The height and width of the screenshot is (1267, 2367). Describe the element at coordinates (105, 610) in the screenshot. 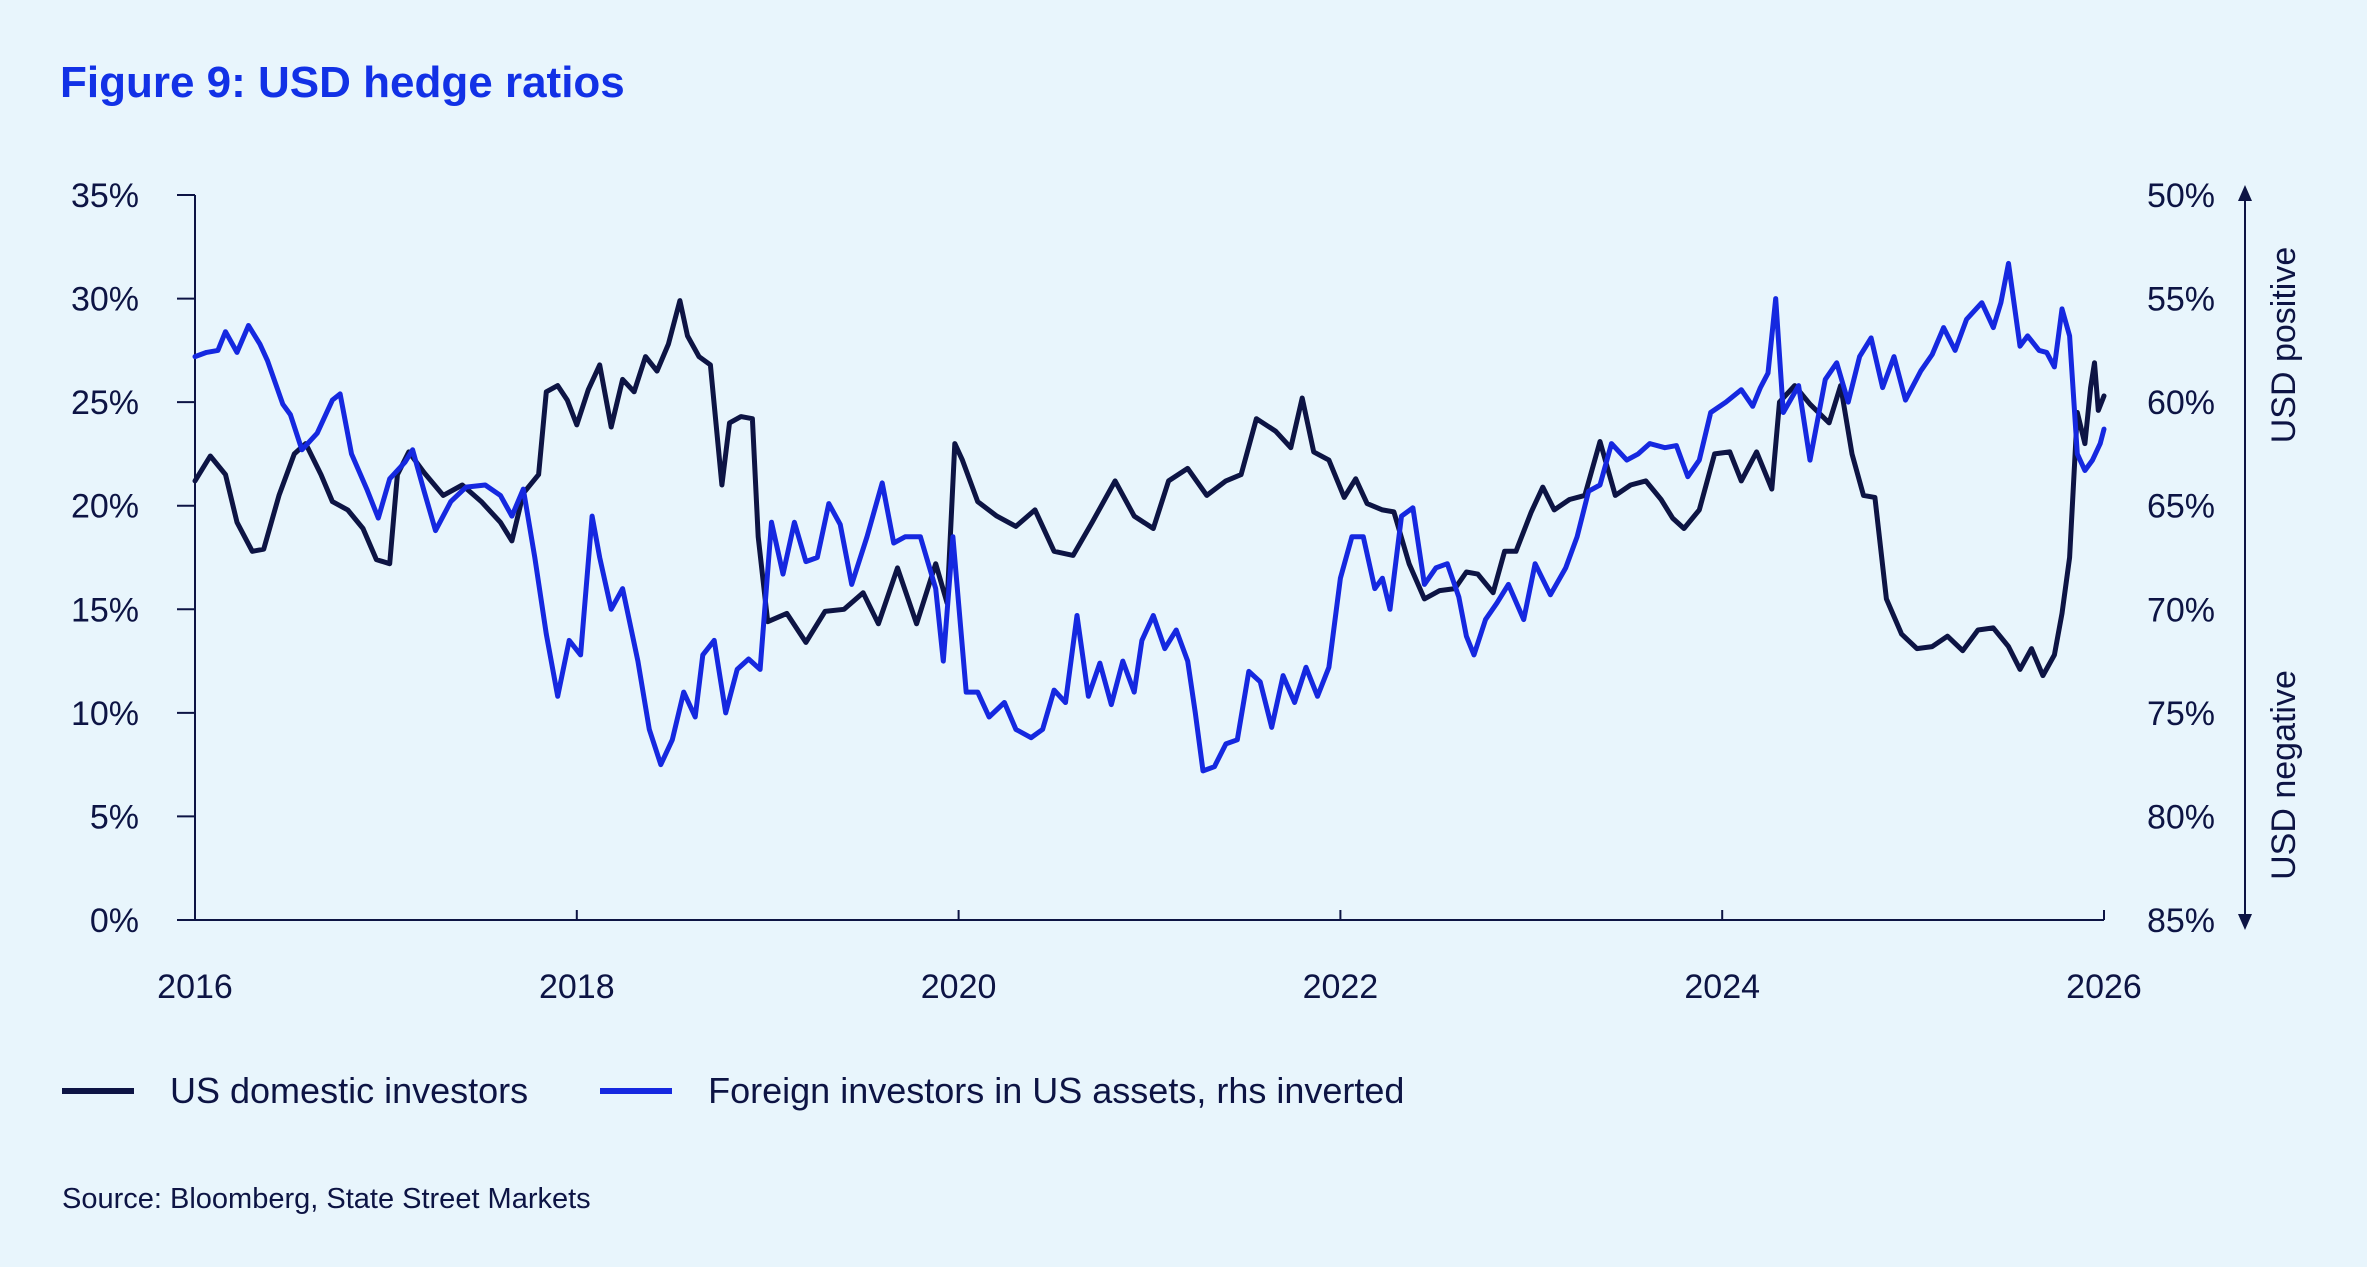

I see `y-left-tick-label: 15%` at that location.